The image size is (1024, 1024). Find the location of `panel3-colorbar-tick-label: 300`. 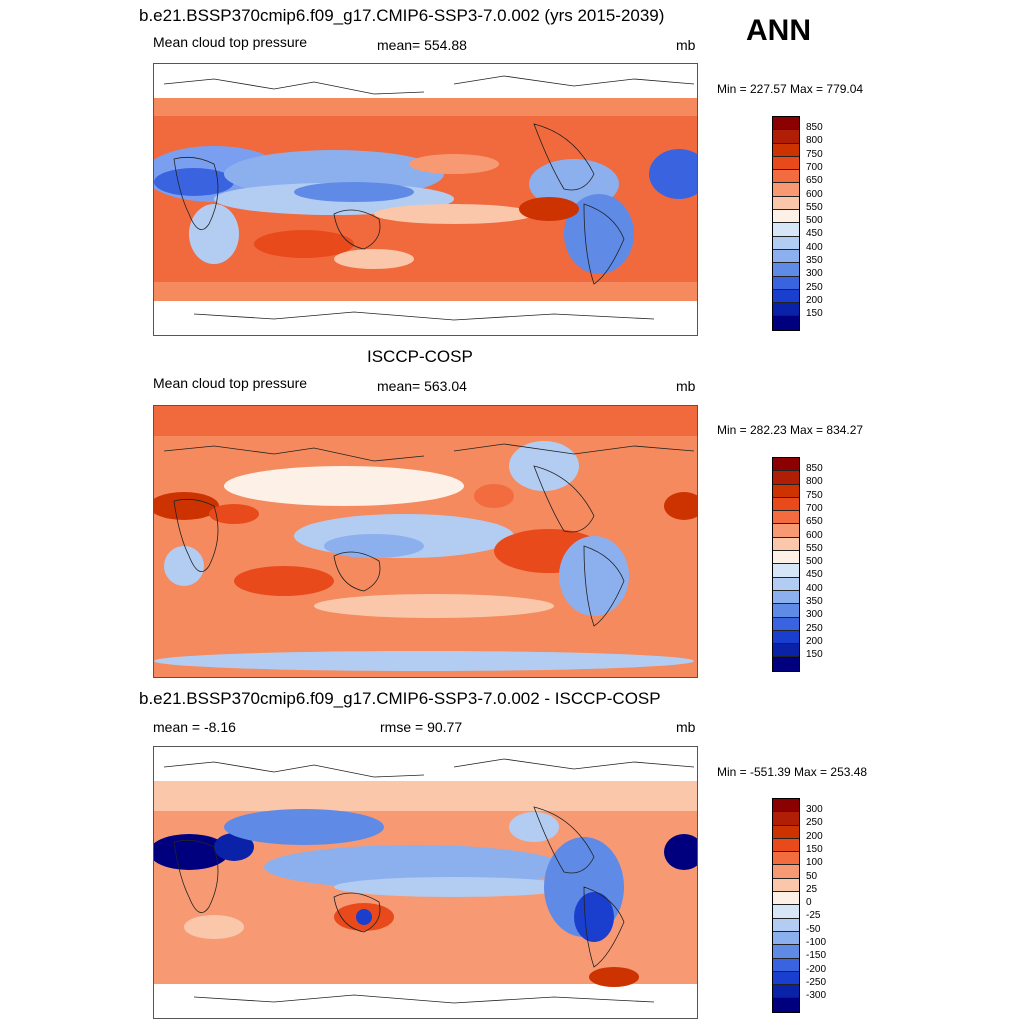

panel3-colorbar-tick-label: 300 is located at coordinates (814, 809).